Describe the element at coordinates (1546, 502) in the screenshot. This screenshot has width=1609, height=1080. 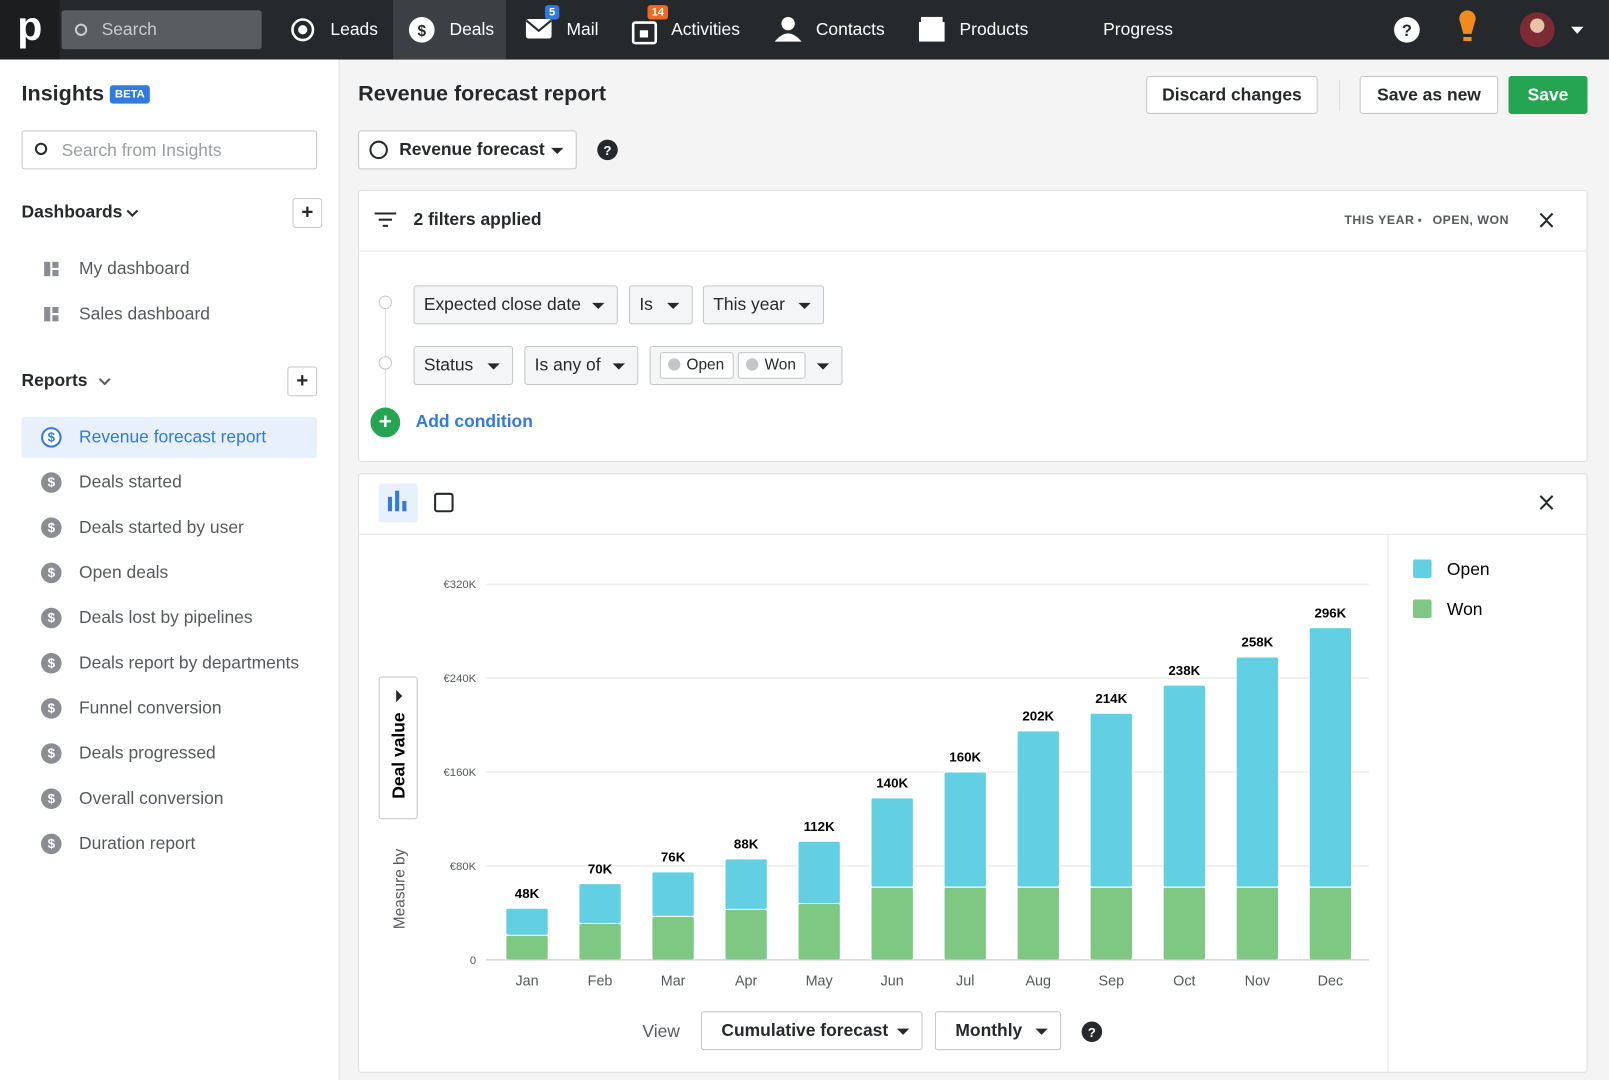
I see `collapse-chart` at that location.